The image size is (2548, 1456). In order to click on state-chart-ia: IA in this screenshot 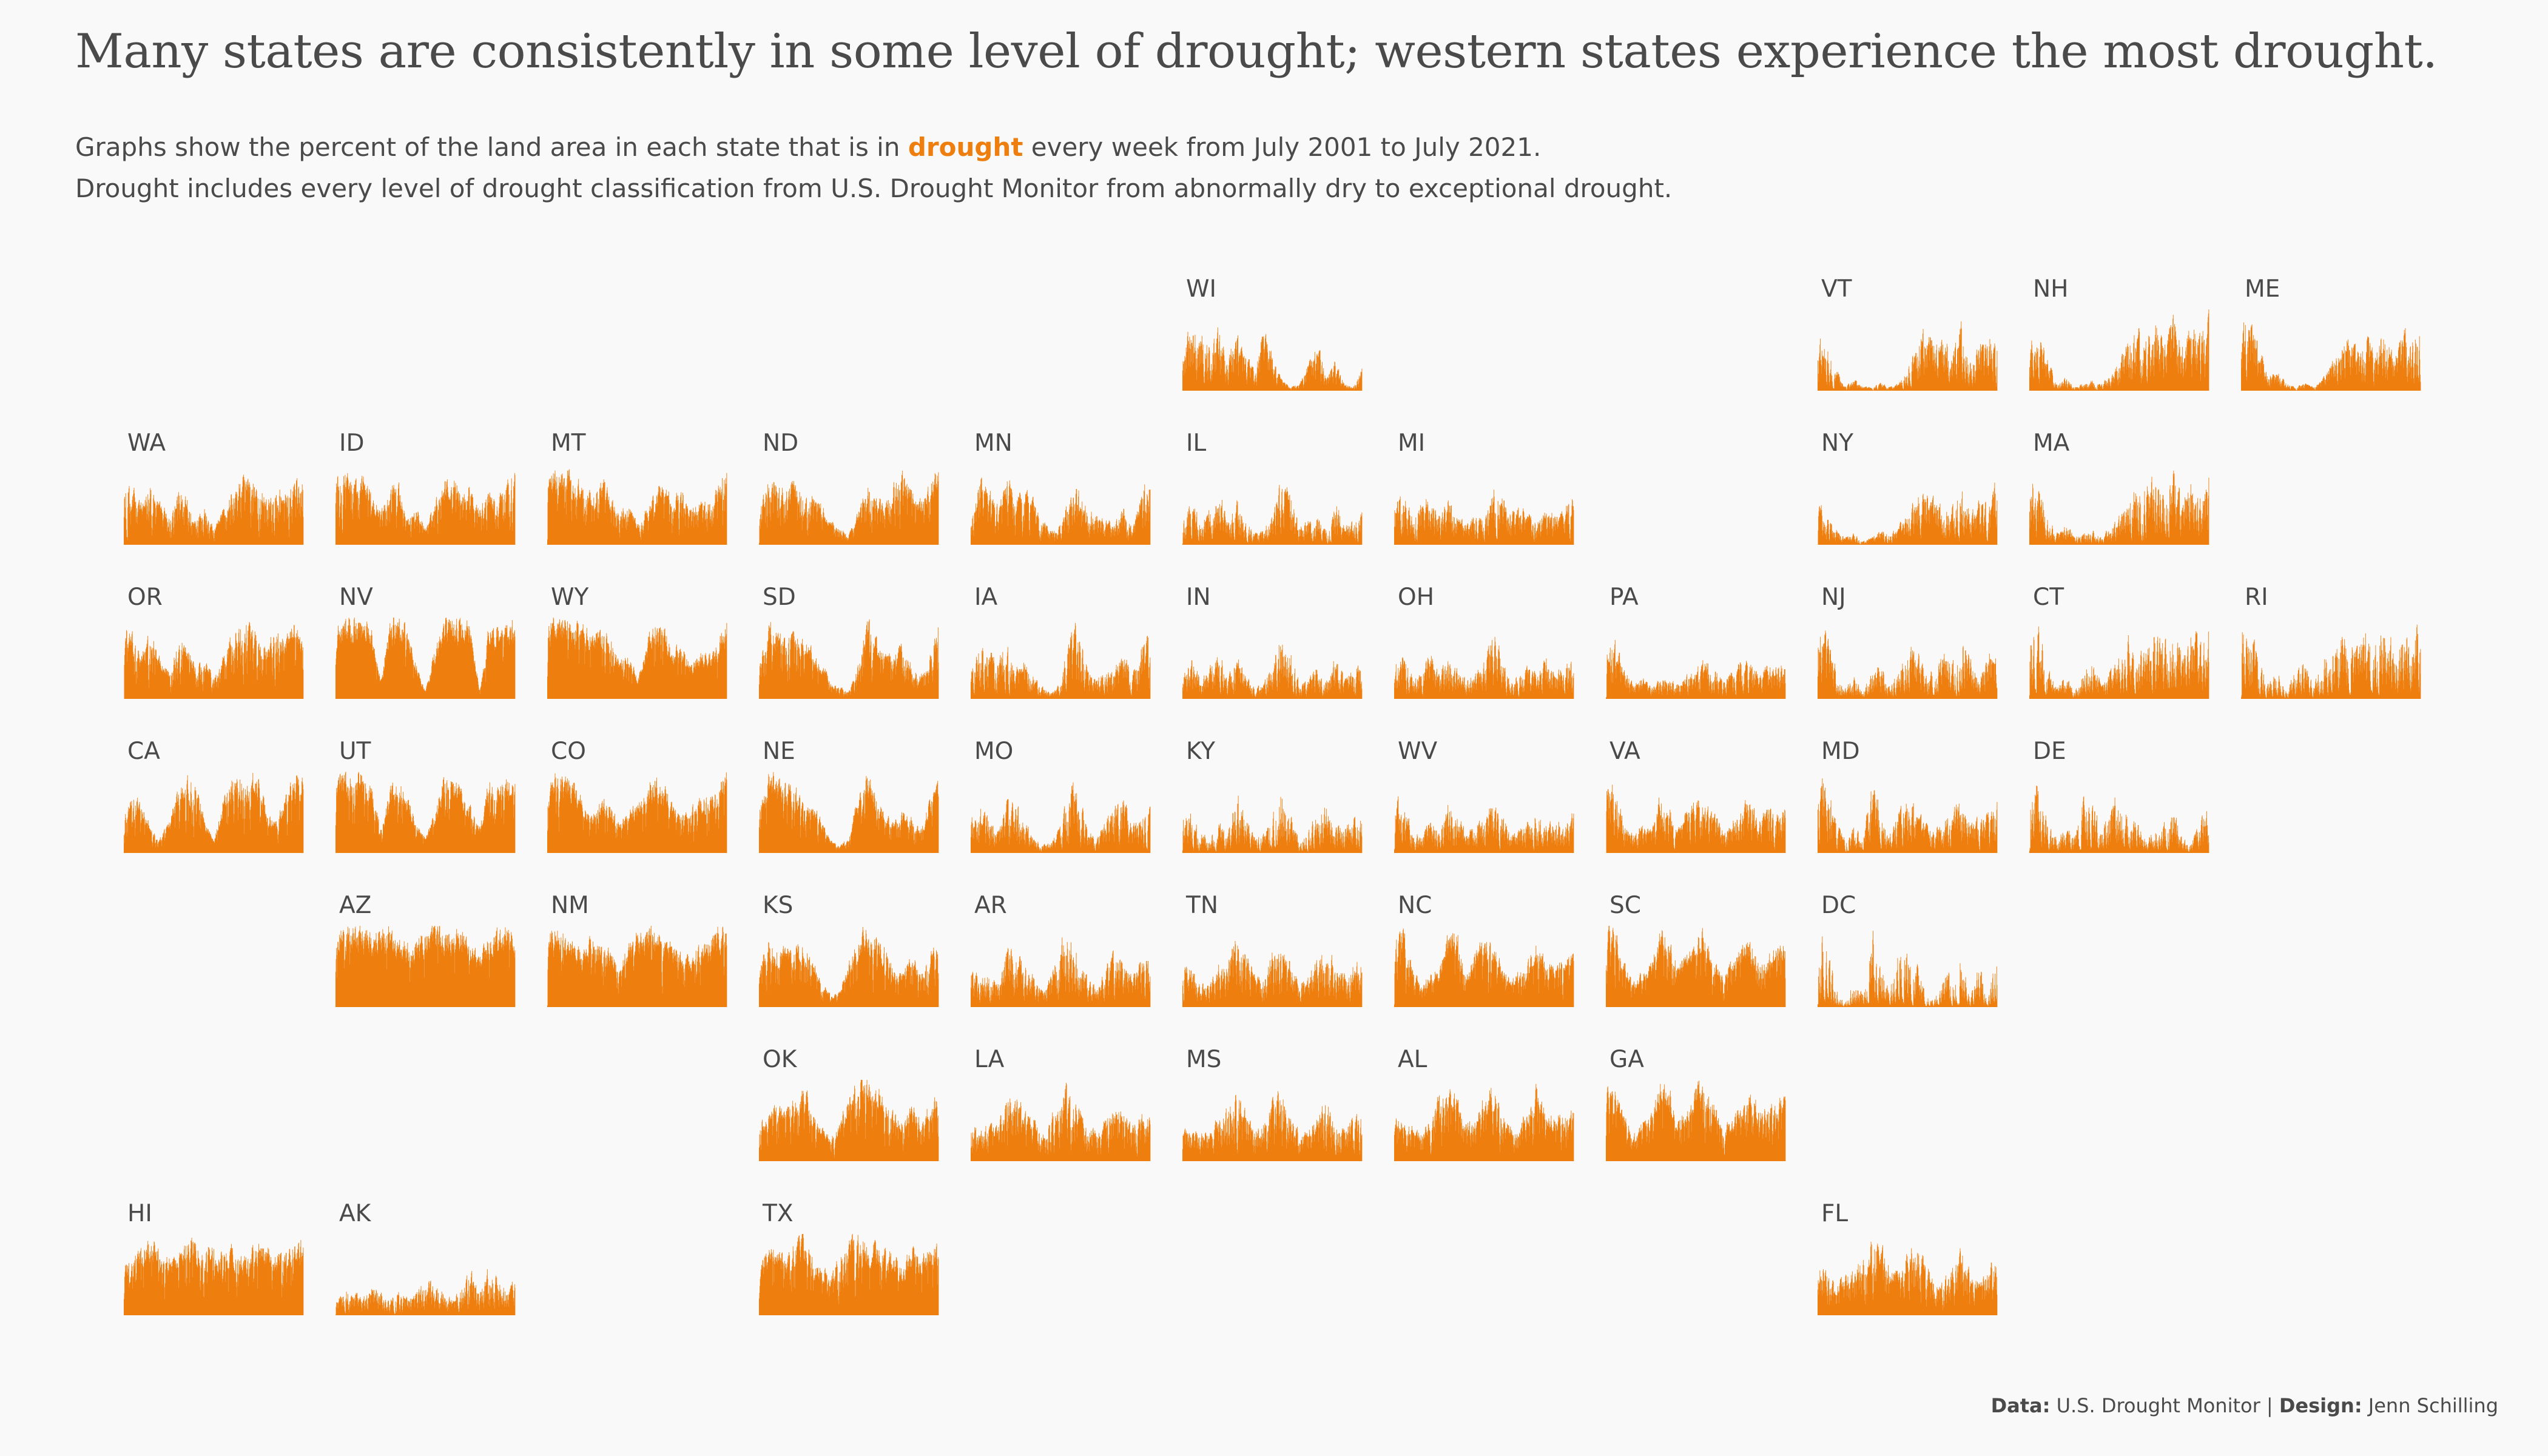, I will do `click(1061, 644)`.